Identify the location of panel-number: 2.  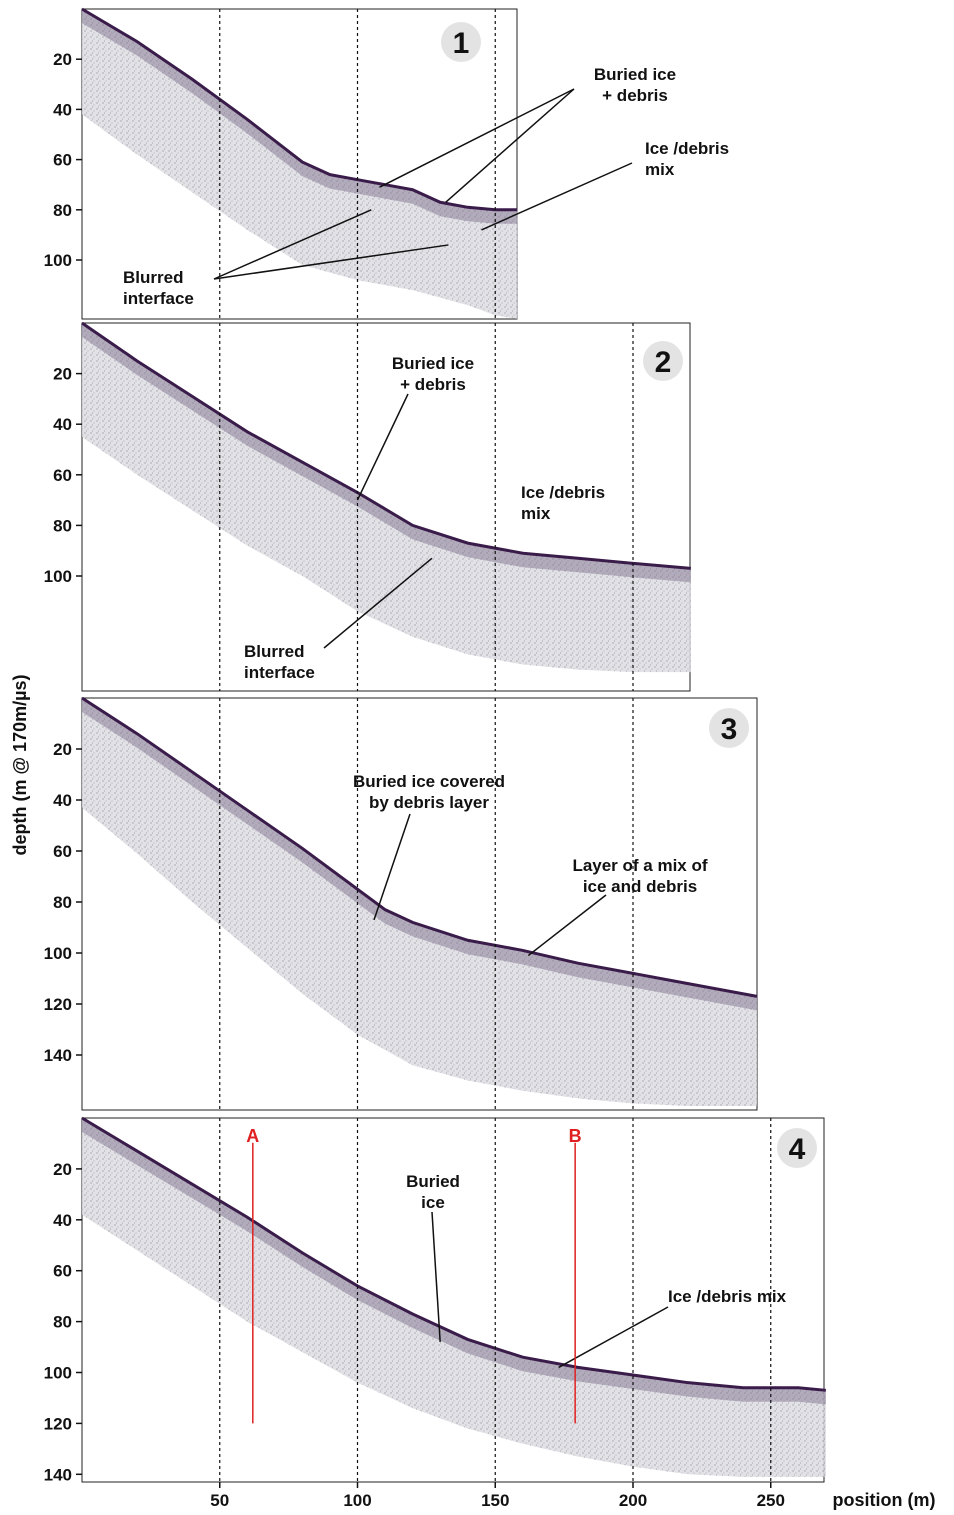
(663, 362).